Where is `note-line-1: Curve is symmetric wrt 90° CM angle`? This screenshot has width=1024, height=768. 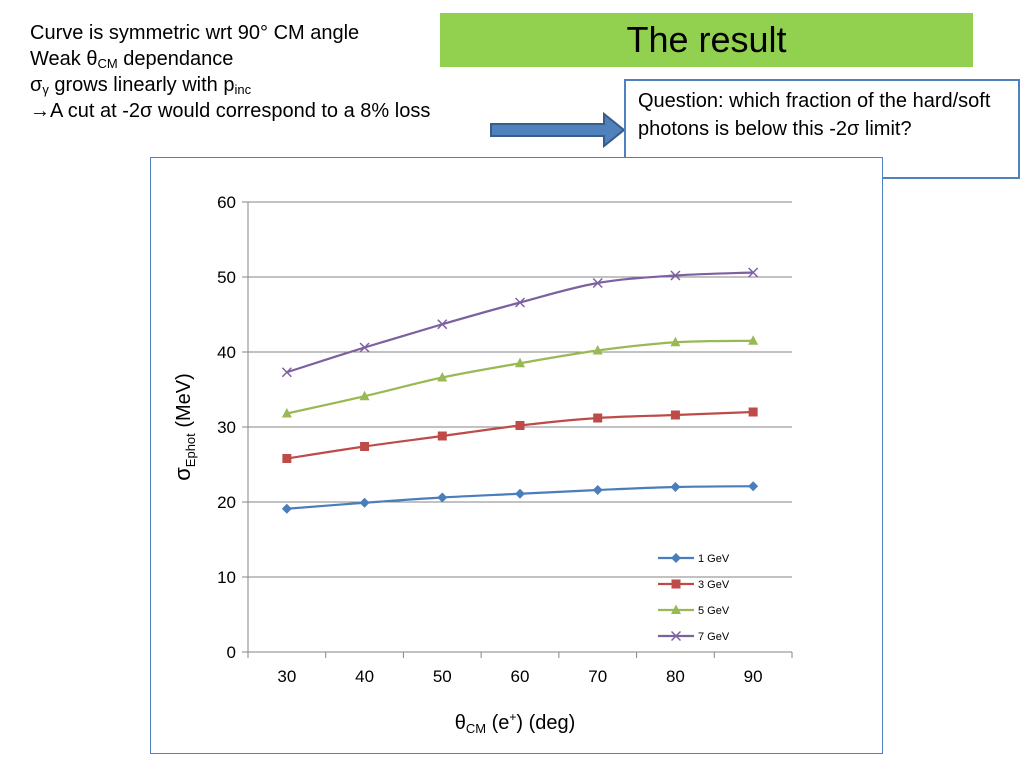 note-line-1: Curve is symmetric wrt 90° CM angle is located at coordinates (195, 33).